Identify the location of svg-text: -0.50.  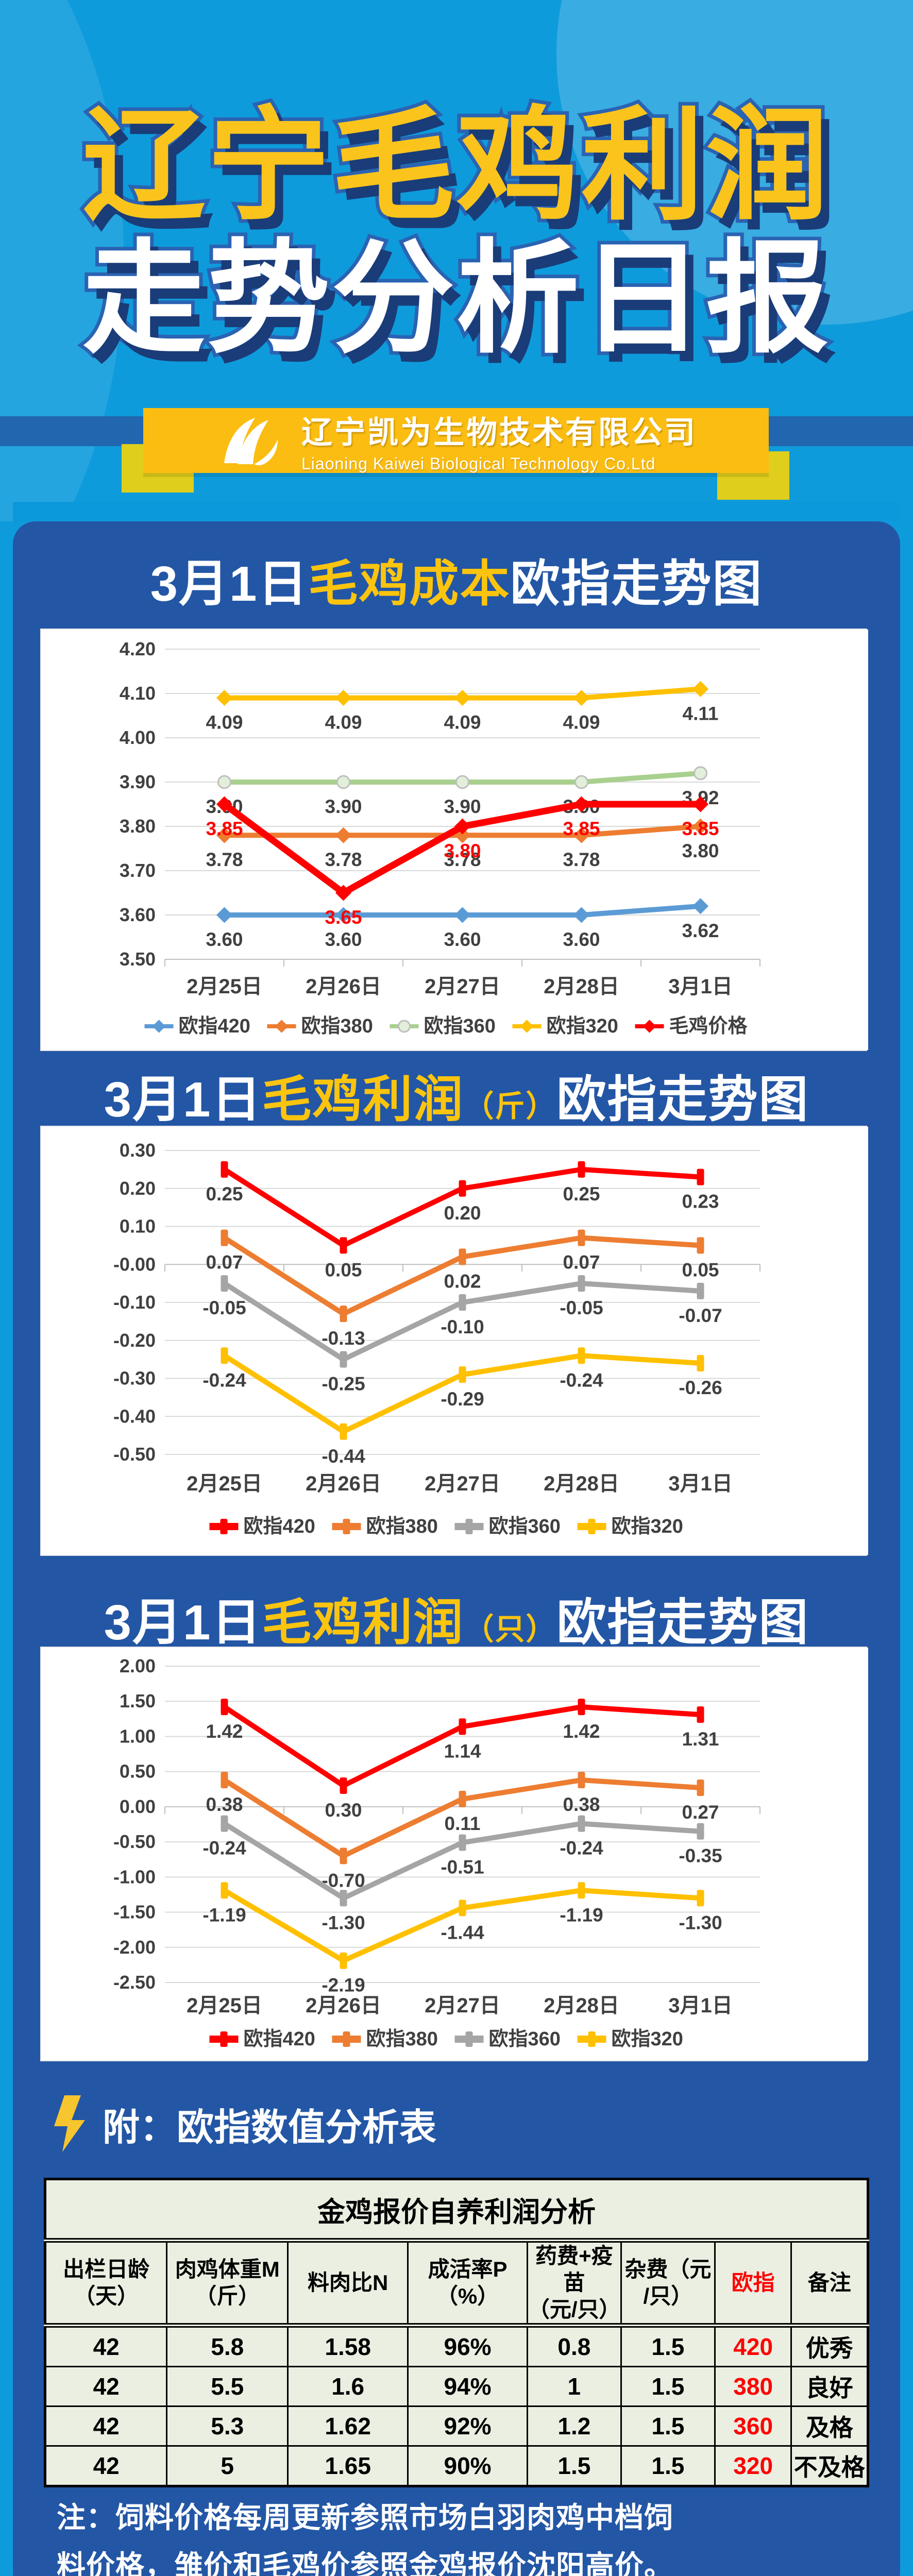
(134, 1454).